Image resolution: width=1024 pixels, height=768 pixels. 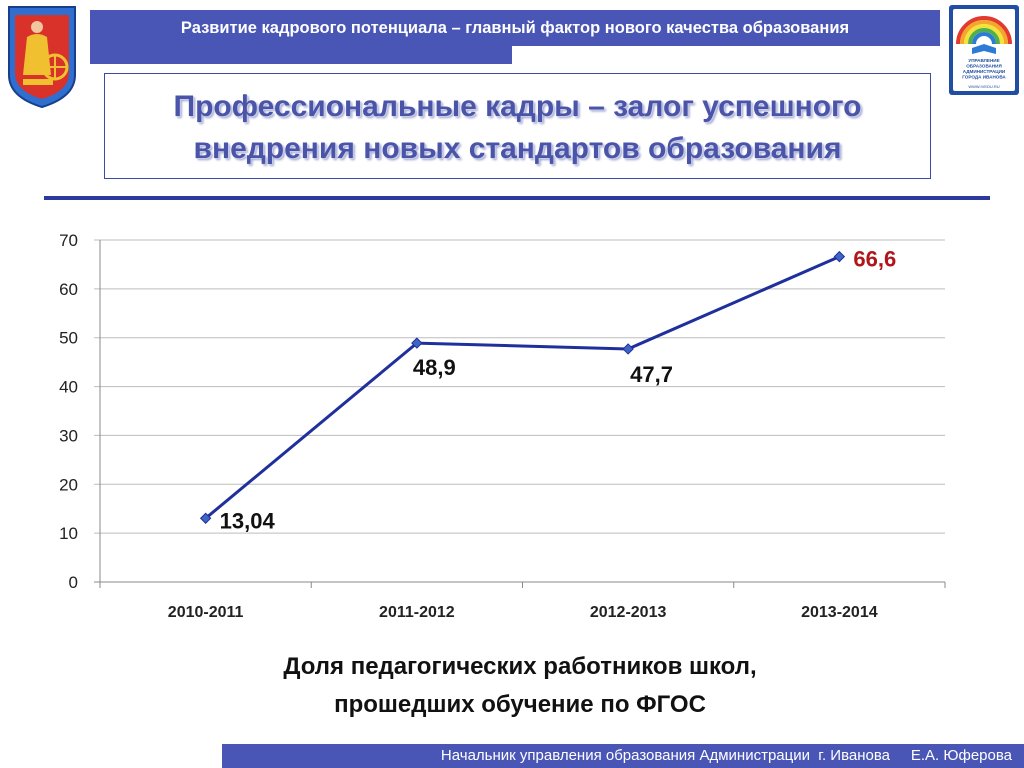 What do you see at coordinates (68, 338) in the screenshot?
I see `y-tick-label: 50` at bounding box center [68, 338].